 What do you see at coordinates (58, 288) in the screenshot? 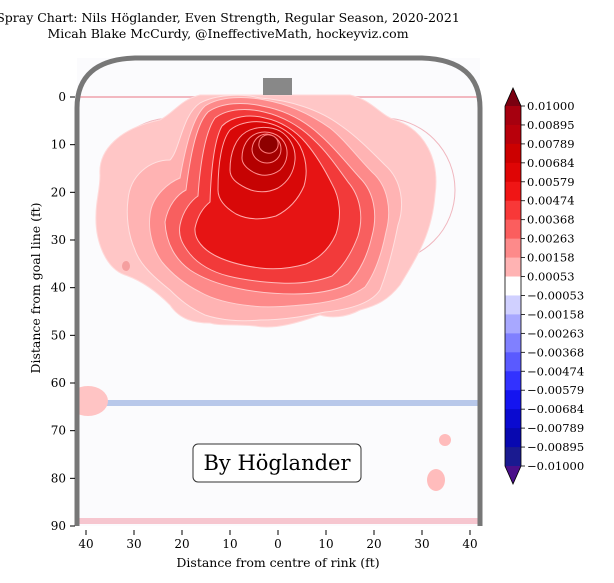
I see `y-tick-label: 40` at bounding box center [58, 288].